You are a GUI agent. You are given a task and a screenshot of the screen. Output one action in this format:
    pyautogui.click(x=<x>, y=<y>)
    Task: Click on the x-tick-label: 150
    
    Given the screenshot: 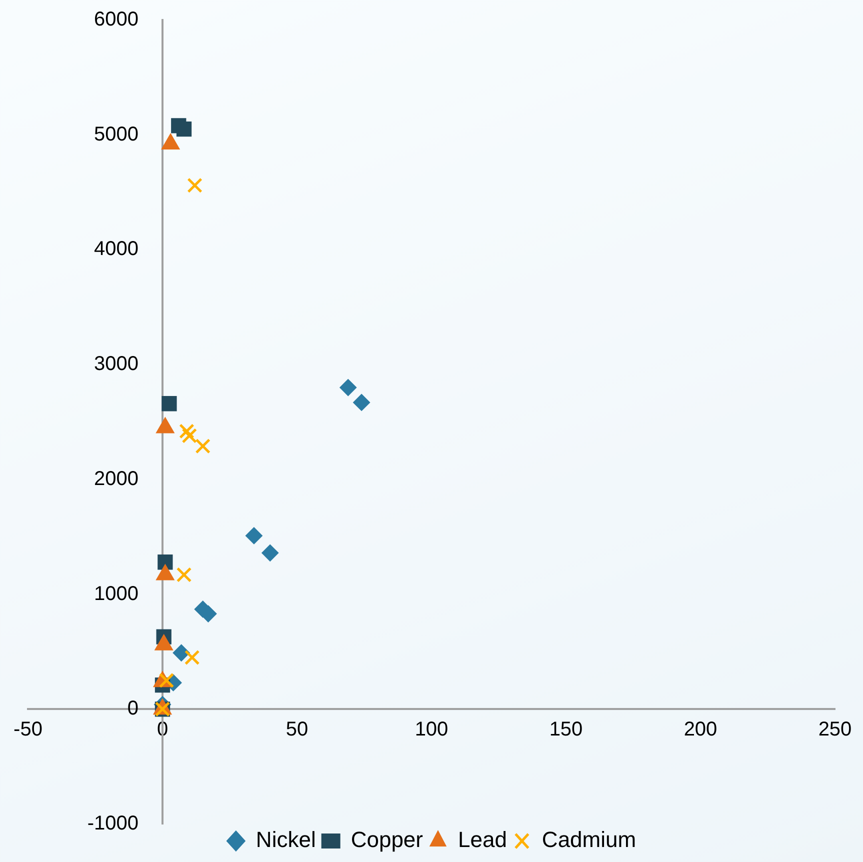 What is the action you would take?
    pyautogui.click(x=566, y=729)
    